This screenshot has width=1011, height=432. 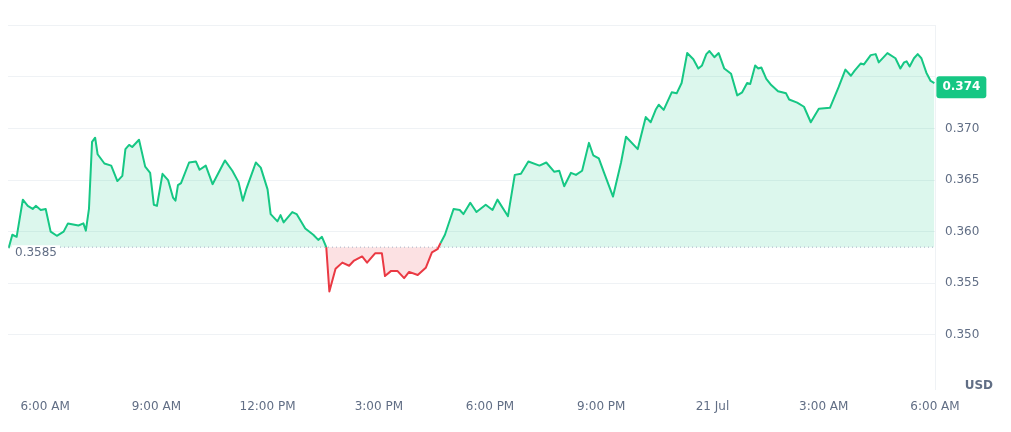 I want to click on y-tick-label: 0.370, so click(x=962, y=127).